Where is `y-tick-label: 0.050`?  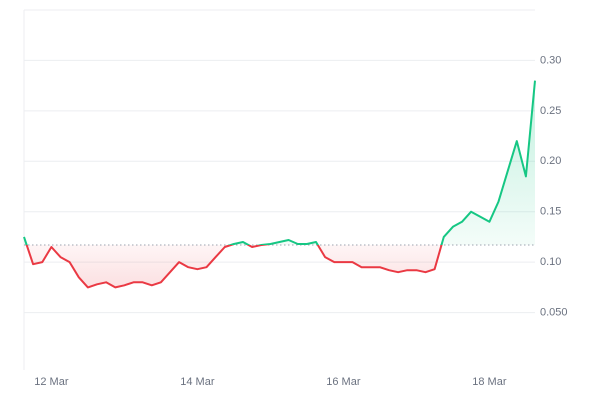
y-tick-label: 0.050 is located at coordinates (554, 312).